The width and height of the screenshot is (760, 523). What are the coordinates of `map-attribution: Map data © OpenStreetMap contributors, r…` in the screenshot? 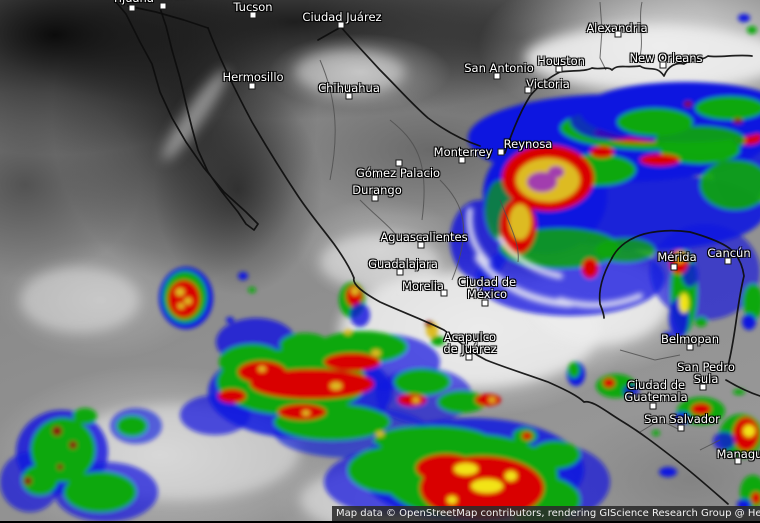 It's located at (546, 513).